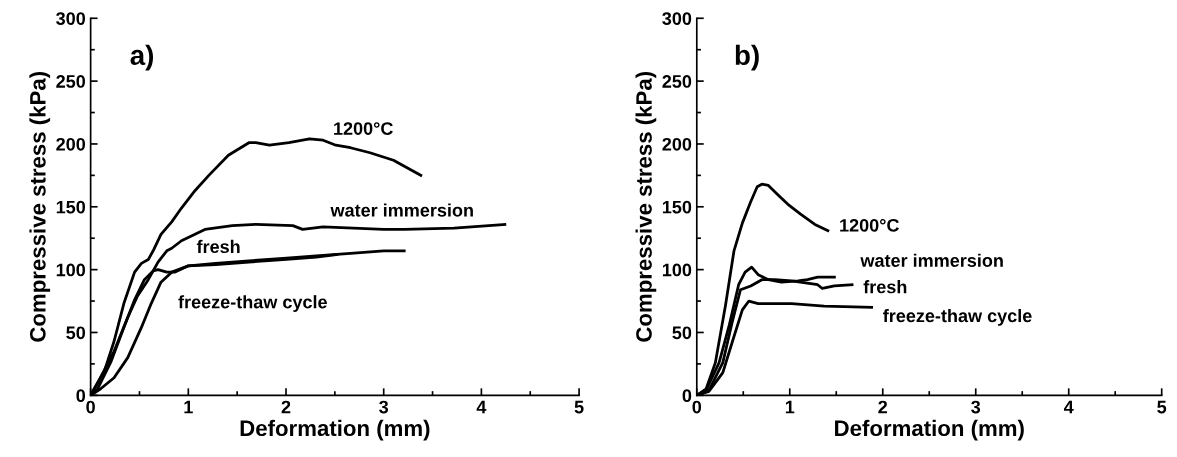 This screenshot has width=1177, height=457. Describe the element at coordinates (142, 57) in the screenshot. I see `text: a)` at that location.